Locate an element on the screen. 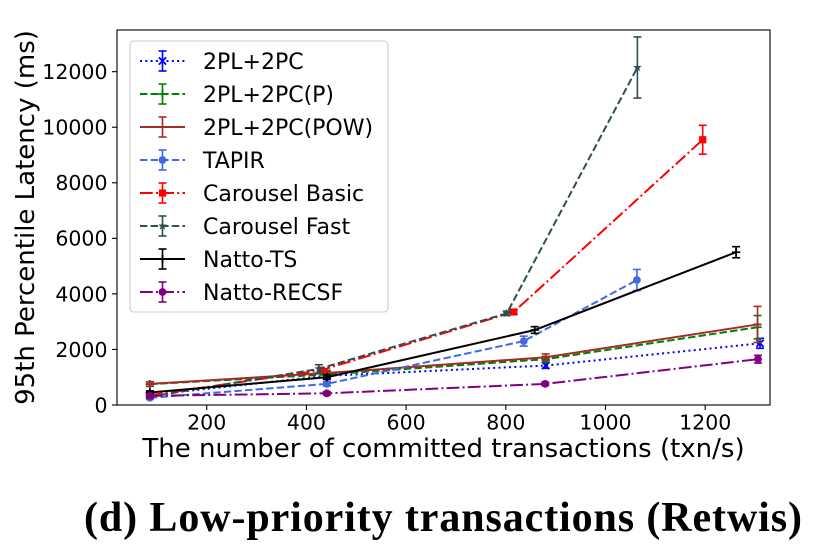 This screenshot has height=550, width=829. x-tick-label: 600 is located at coordinates (406, 423).